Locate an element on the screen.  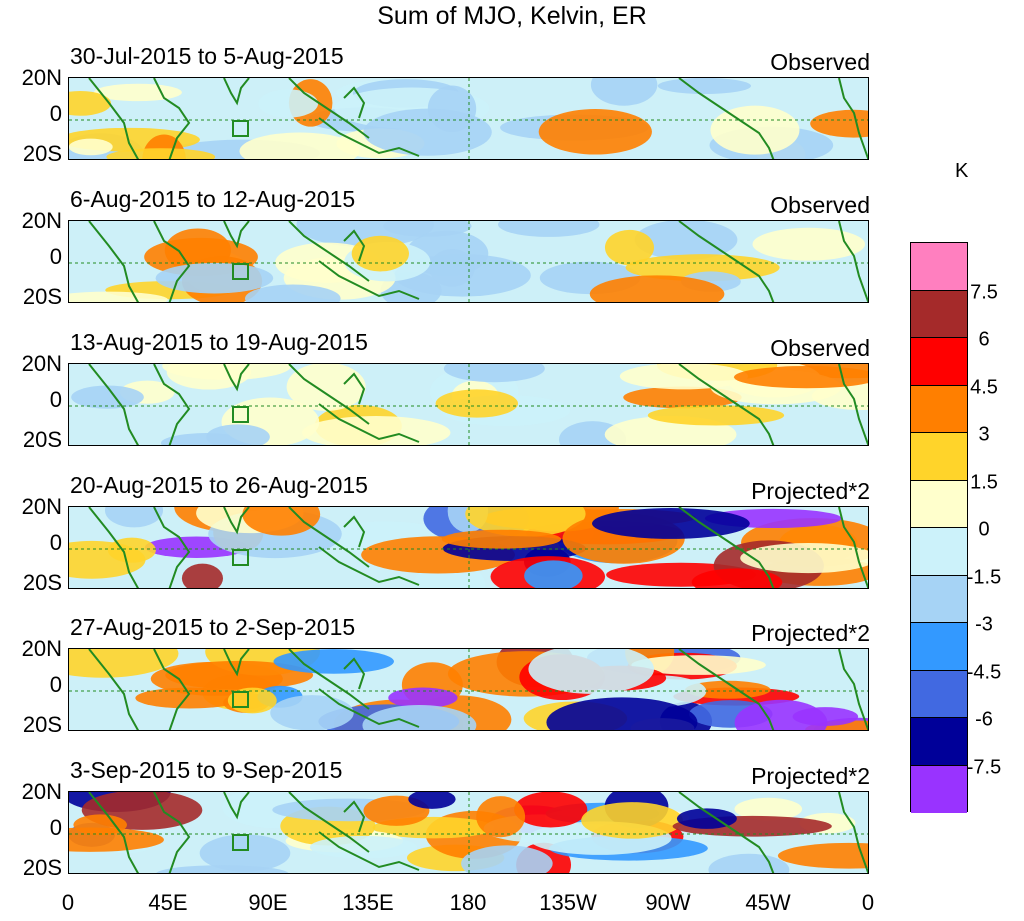
colorbar-label: -4.5 is located at coordinates (984, 672).